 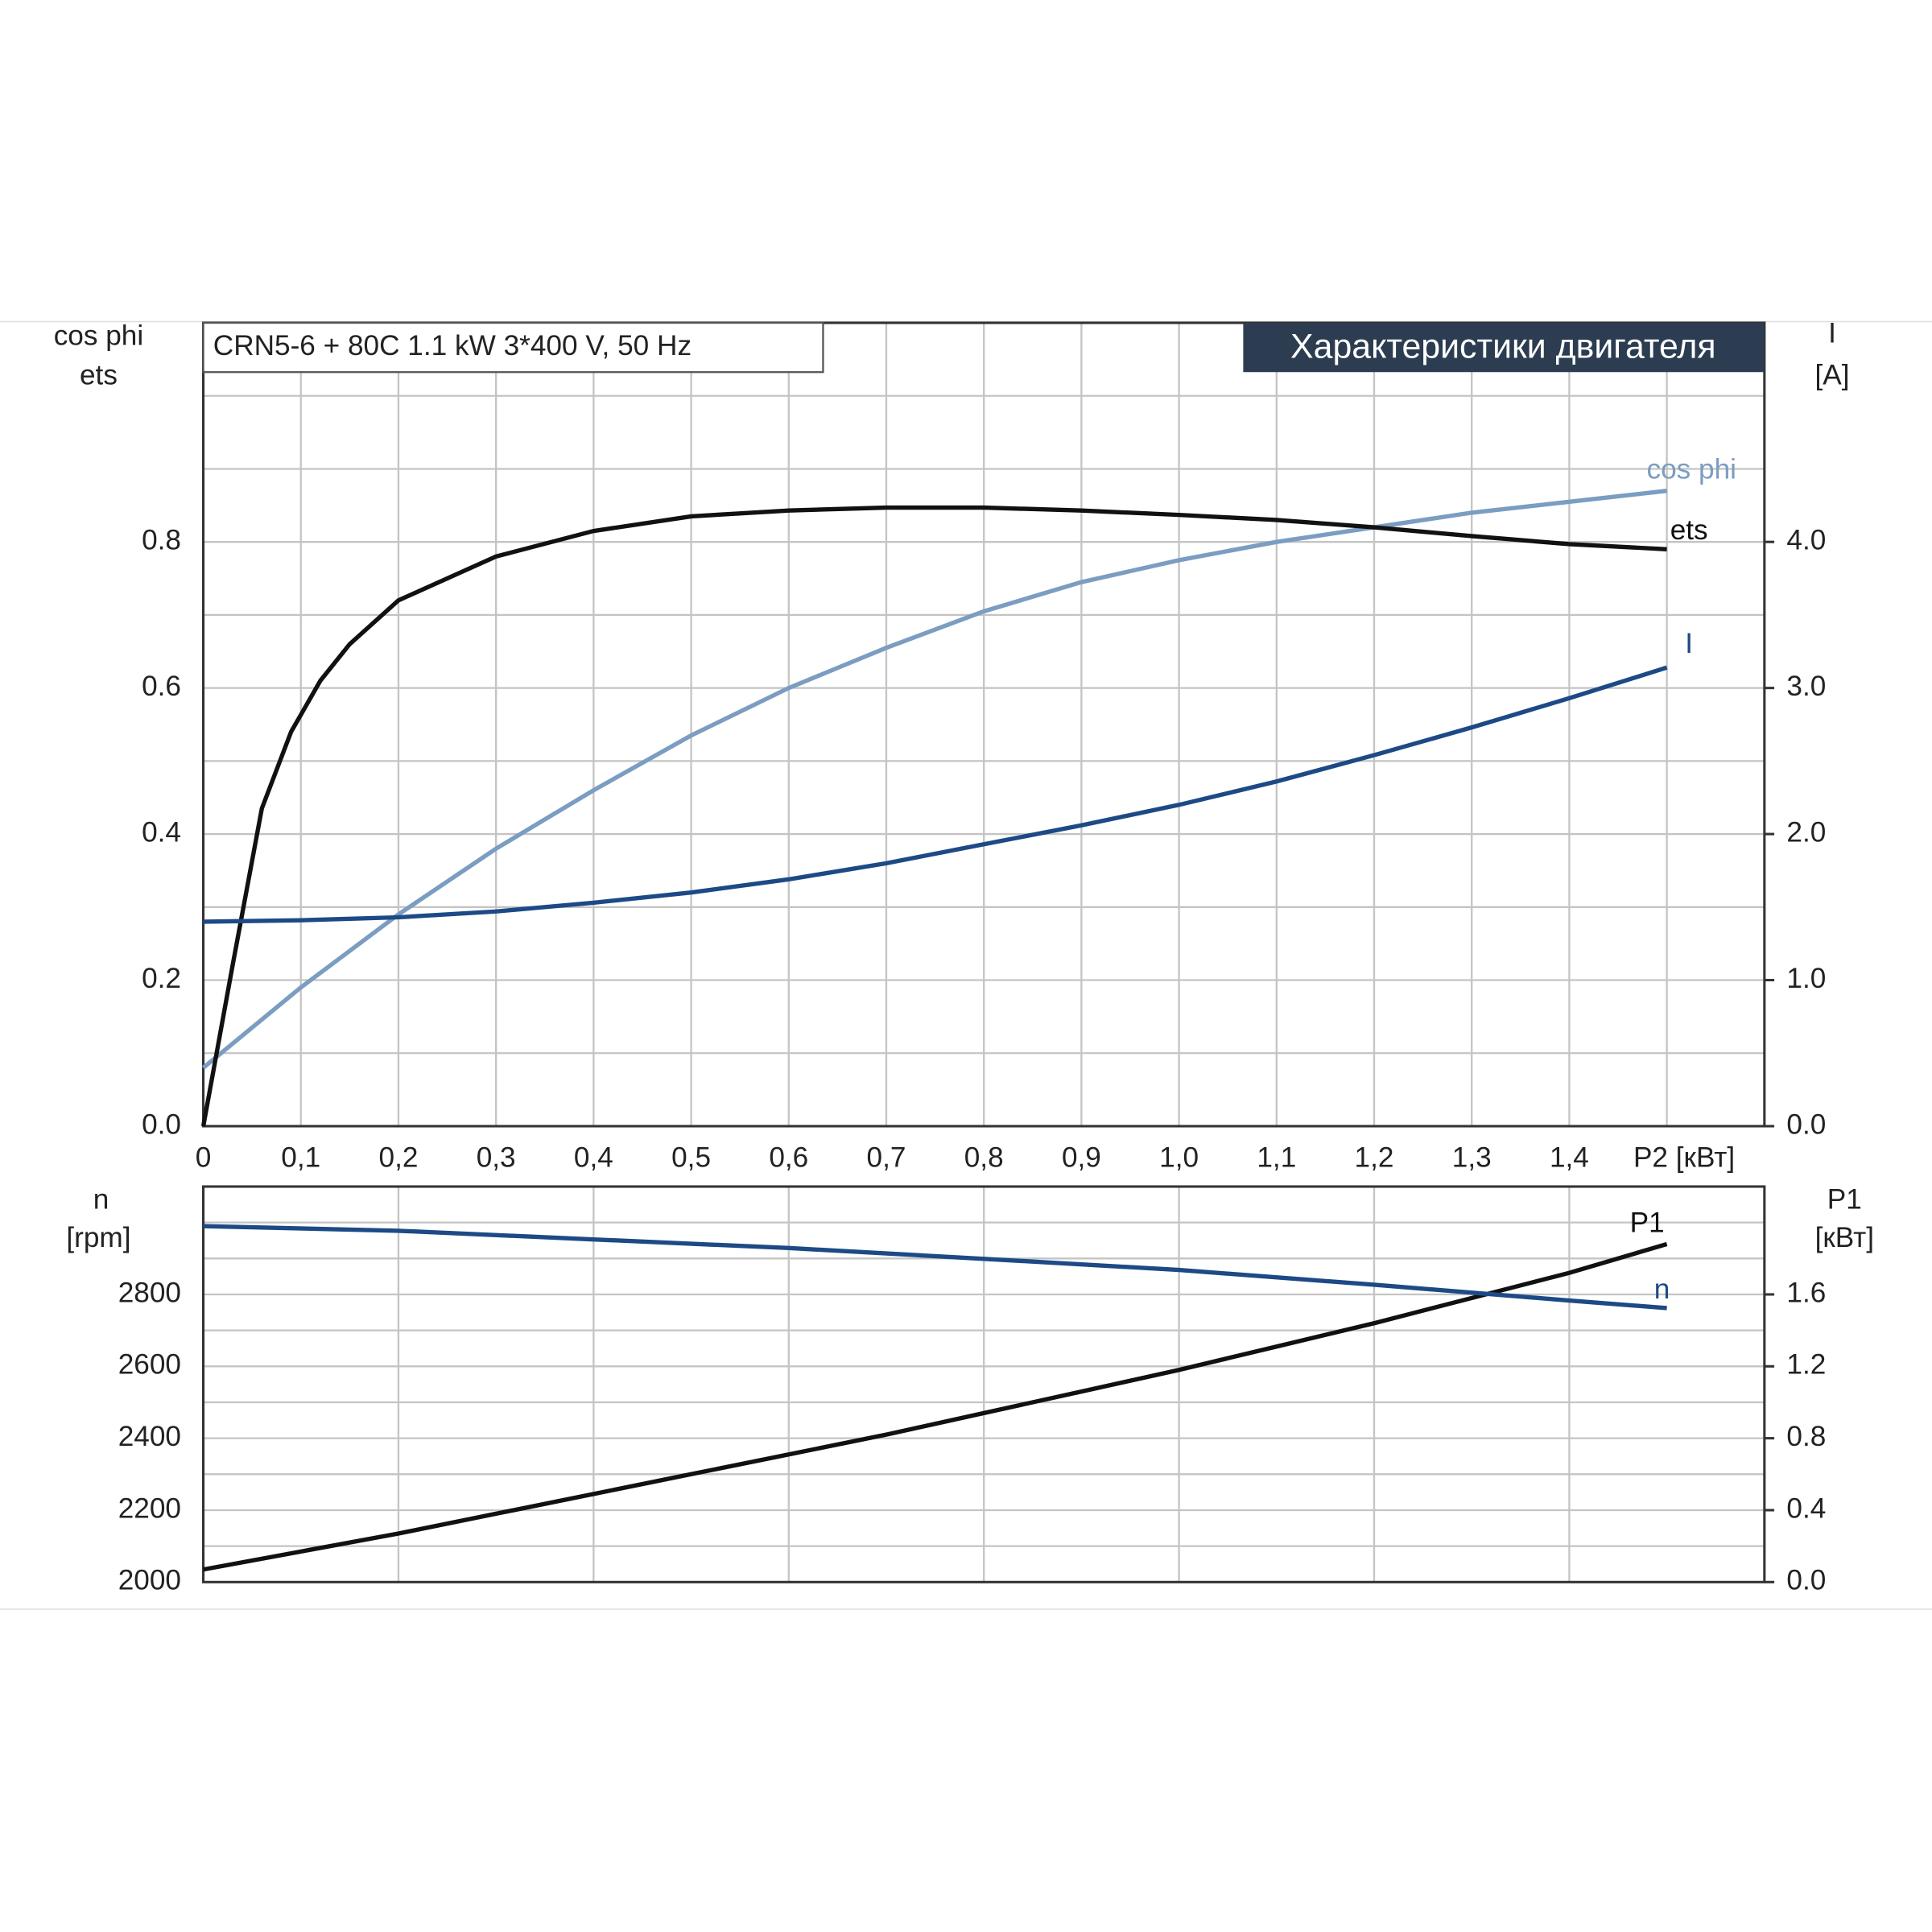 I want to click on y2-tick-label: 1.2, so click(x=1806, y=1365).